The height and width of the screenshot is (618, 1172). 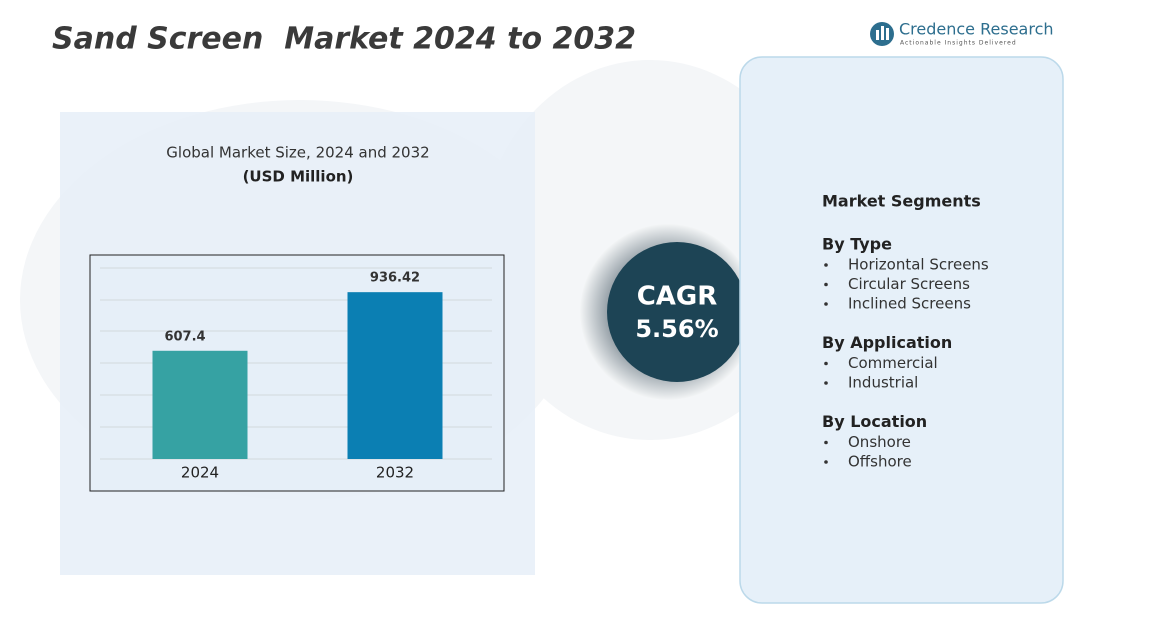 What do you see at coordinates (200, 473) in the screenshot?
I see `x-tick-label: 2024` at bounding box center [200, 473].